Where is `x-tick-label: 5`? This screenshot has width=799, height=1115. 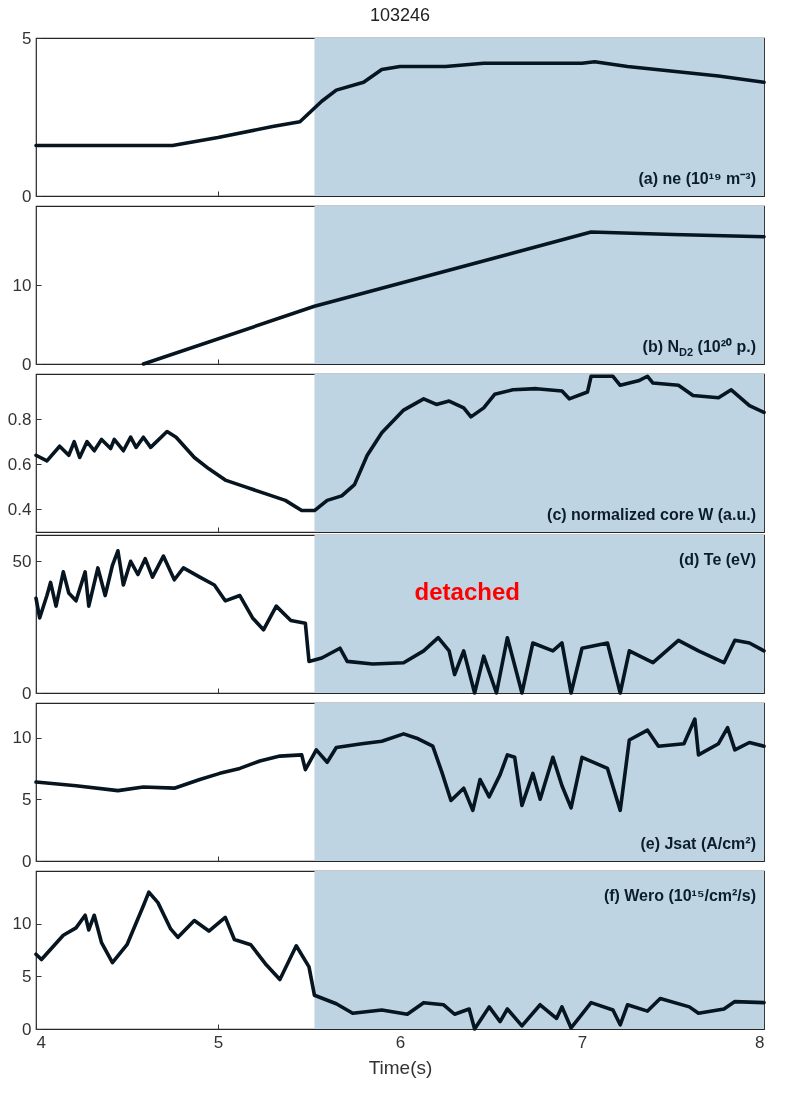
x-tick-label: 5 is located at coordinates (218, 1042).